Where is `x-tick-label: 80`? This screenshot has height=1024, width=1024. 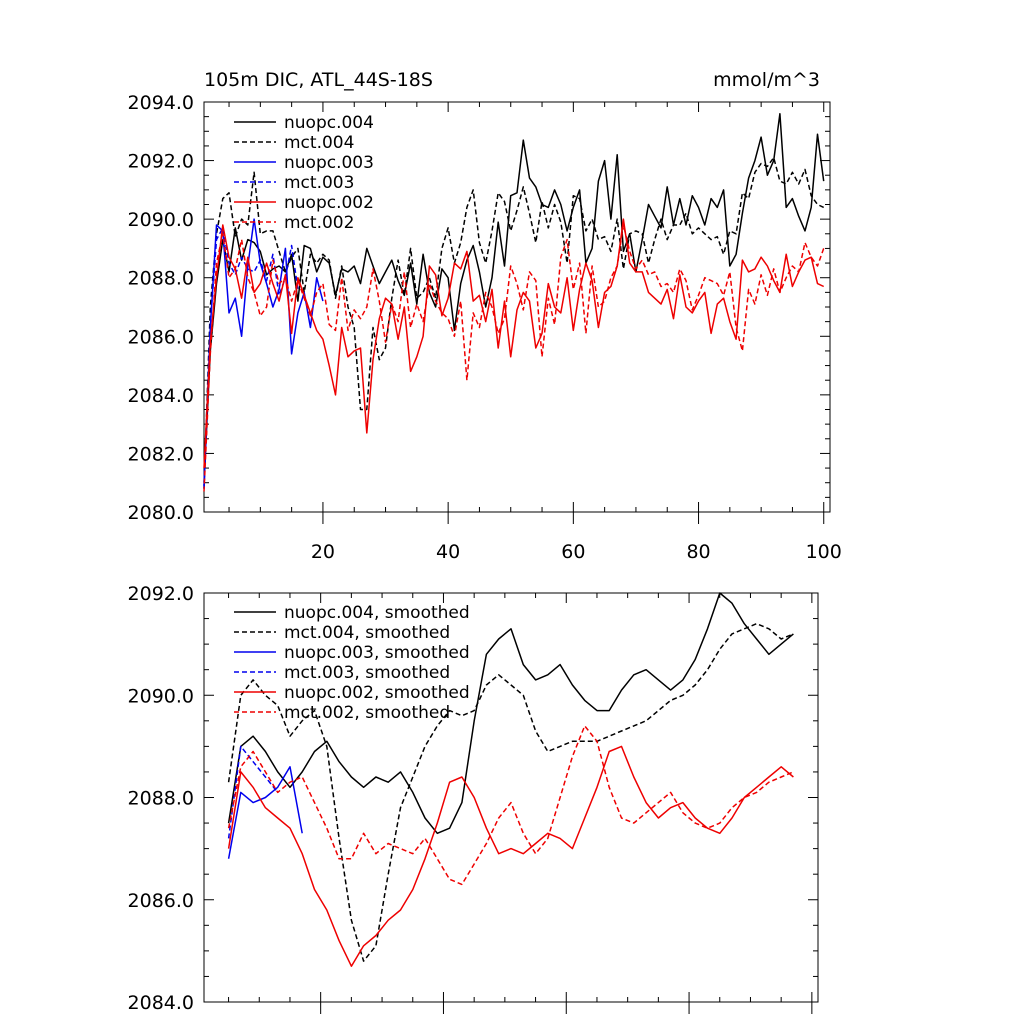
x-tick-label: 80 is located at coordinates (698, 552).